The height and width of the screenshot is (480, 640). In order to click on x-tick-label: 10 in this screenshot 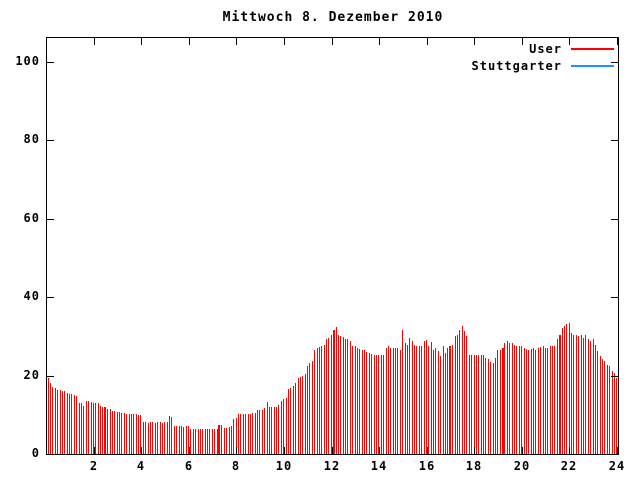, I will do `click(284, 466)`.